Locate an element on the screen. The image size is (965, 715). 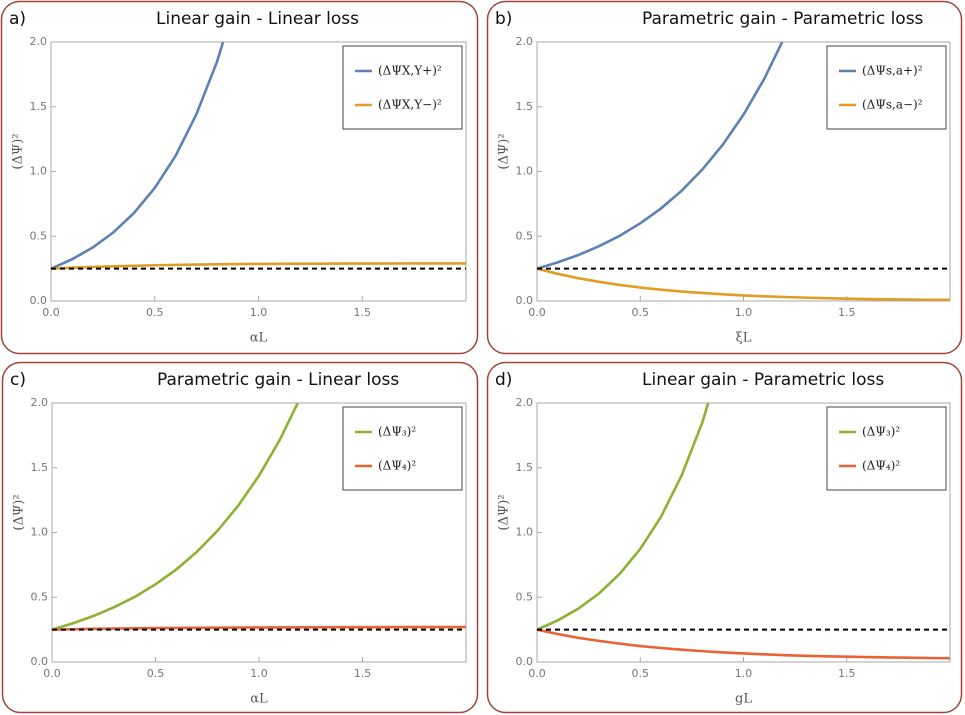
legend-label: (ΔΨX,Y+)² is located at coordinates (410, 71).